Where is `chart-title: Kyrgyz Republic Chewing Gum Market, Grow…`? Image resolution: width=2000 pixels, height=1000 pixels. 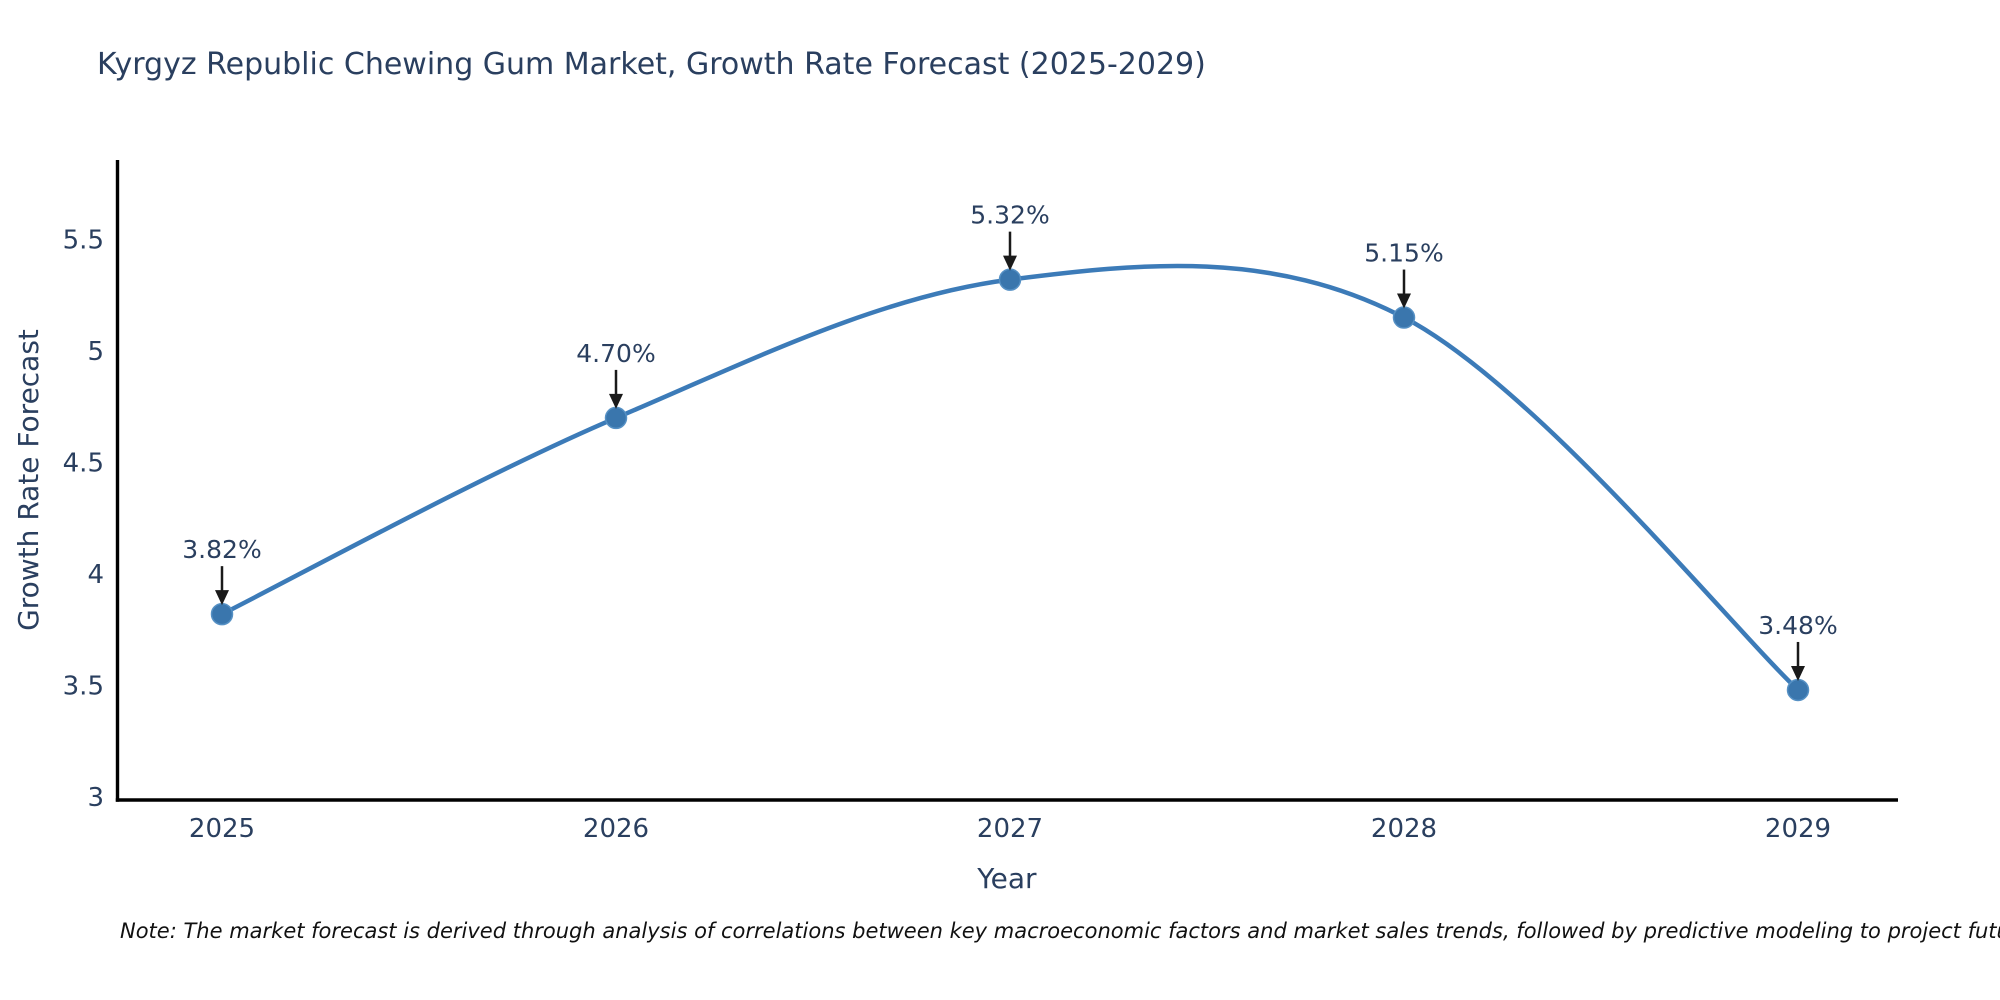 chart-title: Kyrgyz Republic Chewing Gum Market, Grow… is located at coordinates (651, 64).